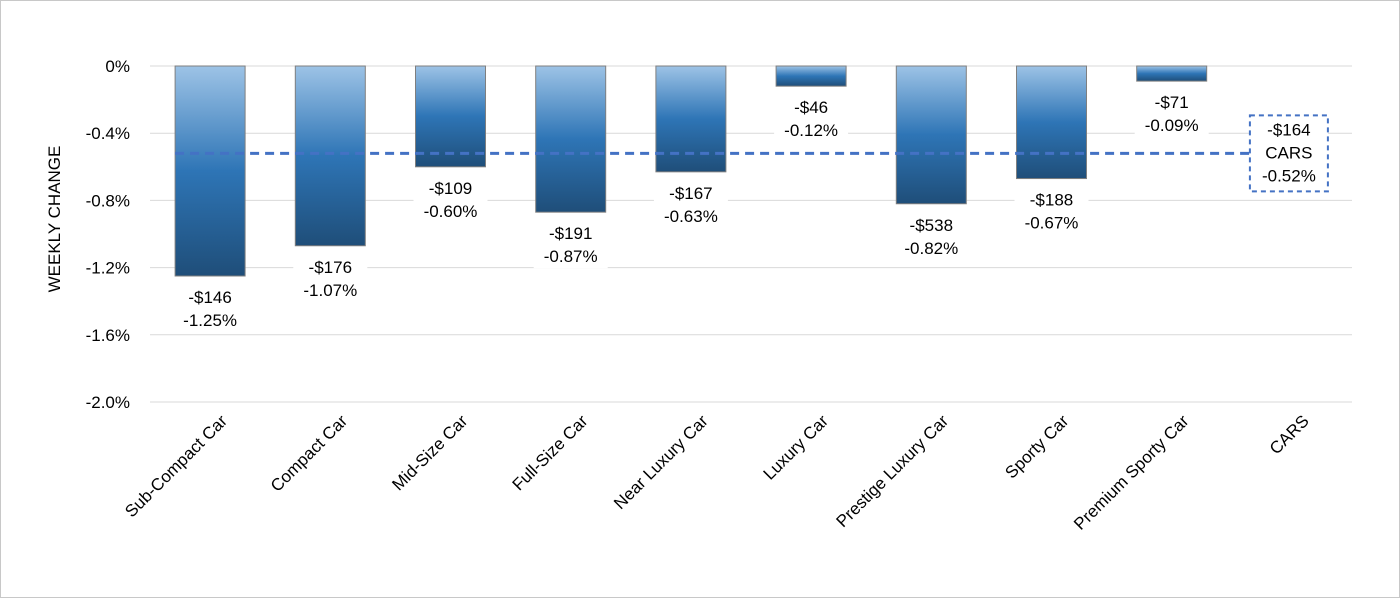  Describe the element at coordinates (108, 200) in the screenshot. I see `y-tick-label: -0.8%` at that location.